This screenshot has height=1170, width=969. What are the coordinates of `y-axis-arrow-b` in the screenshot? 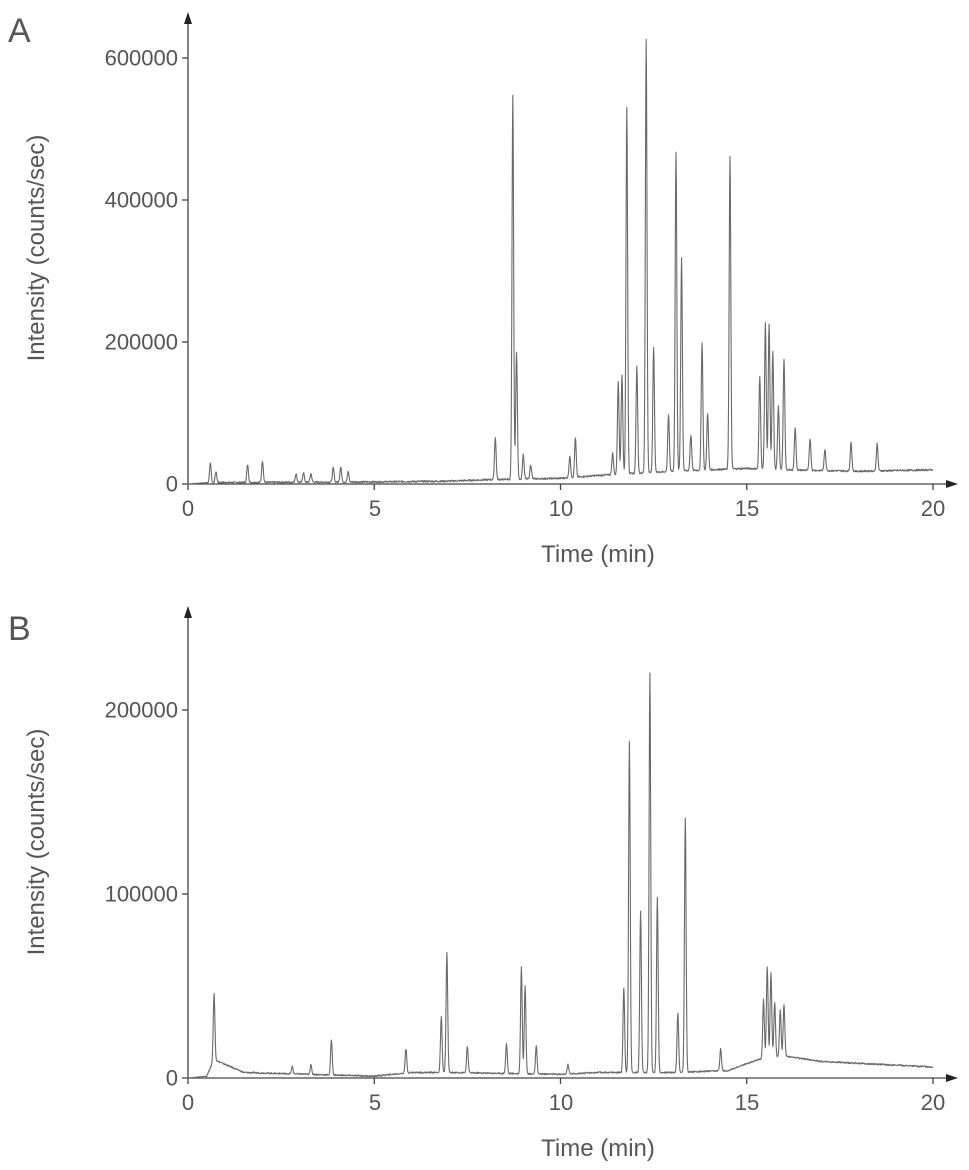 It's located at (188, 612).